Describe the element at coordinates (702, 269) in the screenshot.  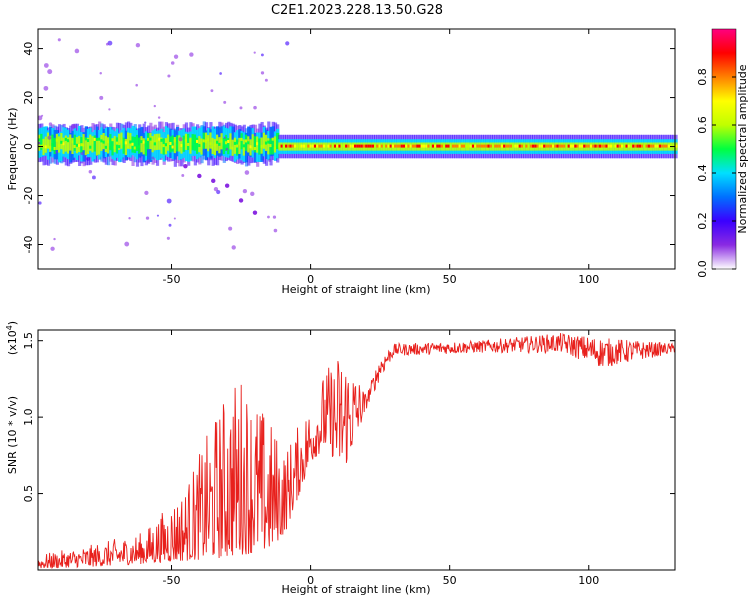
I see `colorbar-tick-label: 0.0` at that location.